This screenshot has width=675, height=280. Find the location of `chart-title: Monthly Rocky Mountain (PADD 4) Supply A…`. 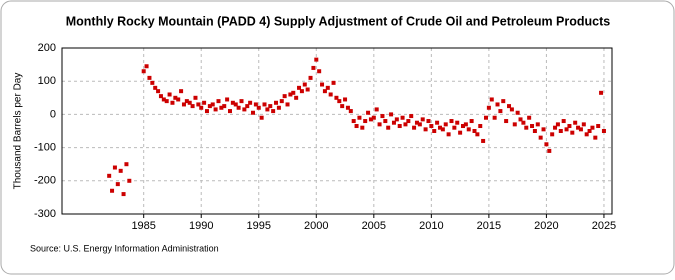

chart-title: Monthly Rocky Mountain (PADD 4) Supply A… is located at coordinates (338, 21).